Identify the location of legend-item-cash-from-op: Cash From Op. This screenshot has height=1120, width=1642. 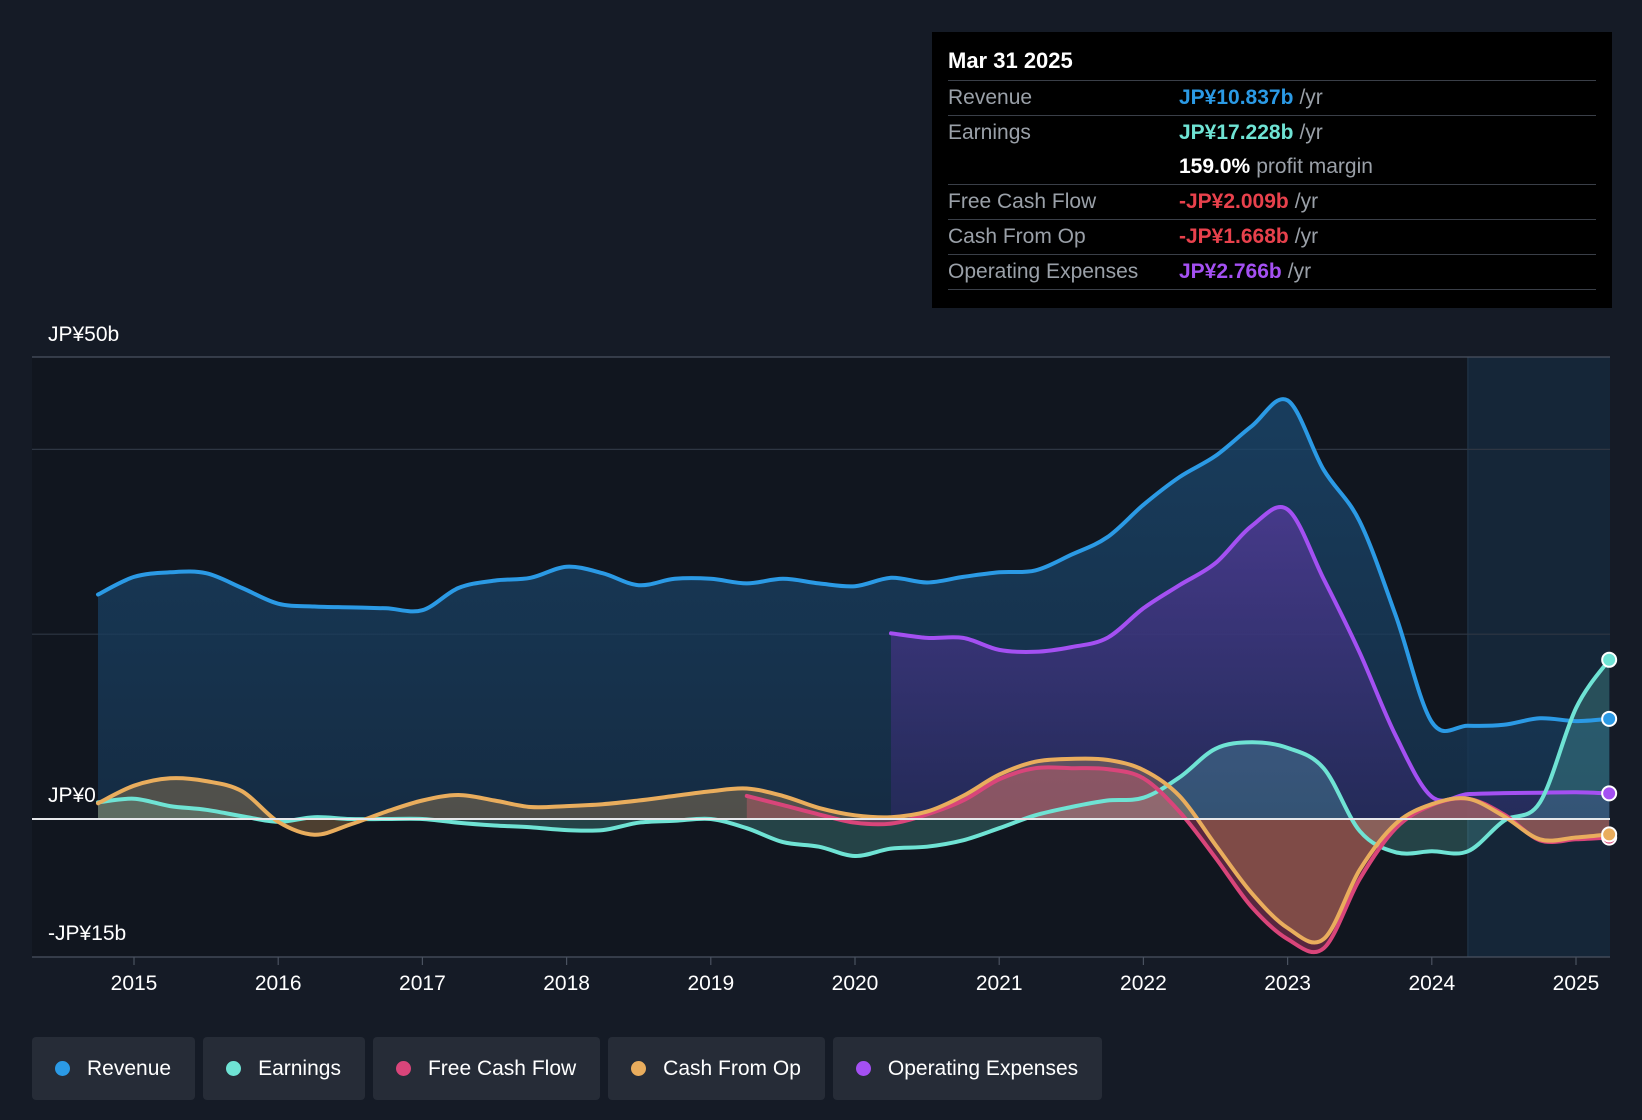
(716, 1068).